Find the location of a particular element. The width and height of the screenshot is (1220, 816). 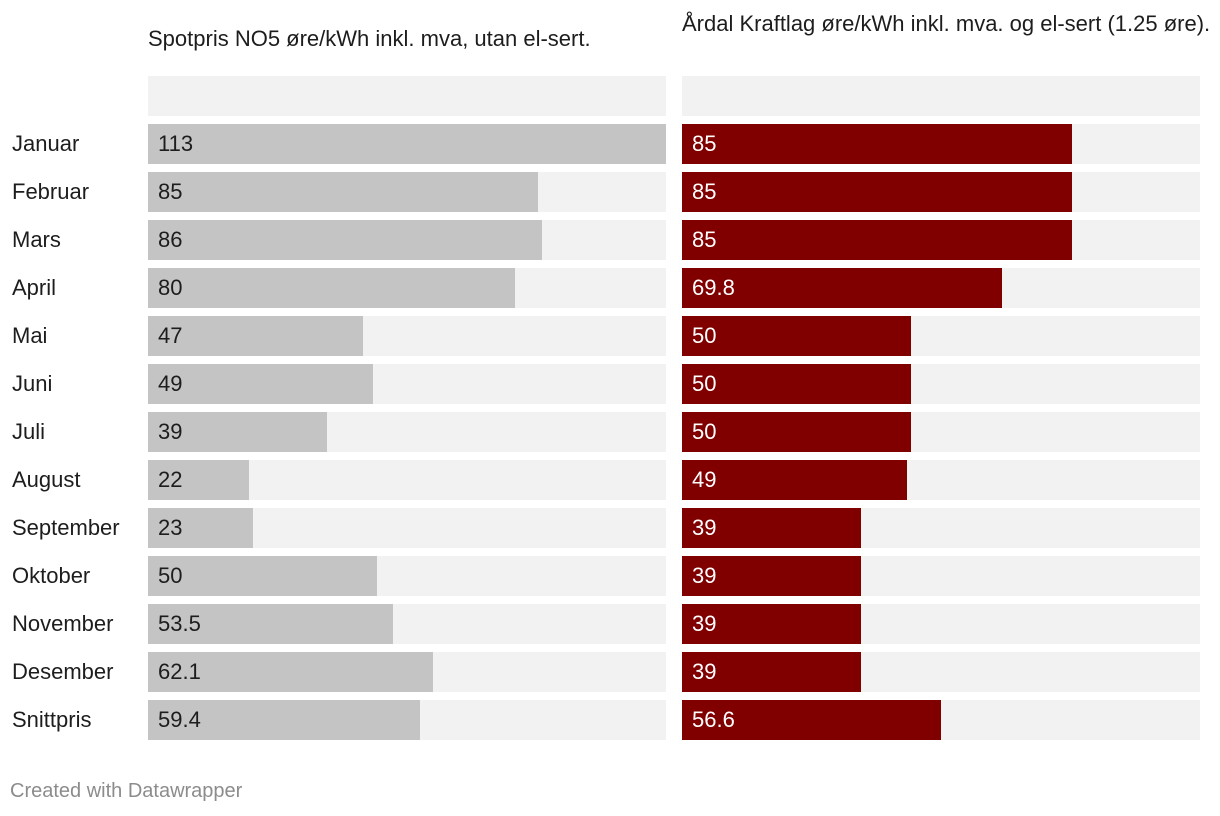

category-label: Juni is located at coordinates (32, 383).